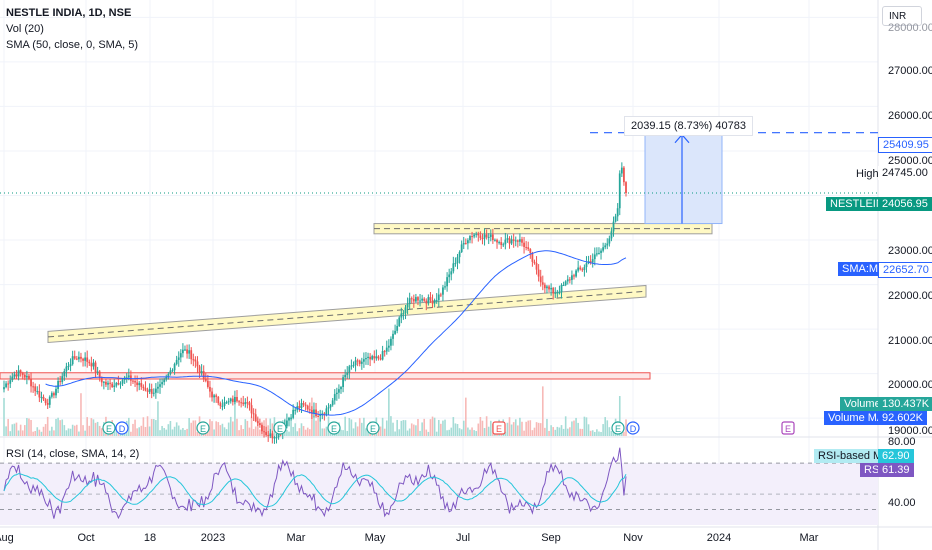 This screenshot has height=550, width=932. What do you see at coordinates (69, 13) in the screenshot?
I see `chart-title: NESTLE INDIA, 1D, NSE` at bounding box center [69, 13].